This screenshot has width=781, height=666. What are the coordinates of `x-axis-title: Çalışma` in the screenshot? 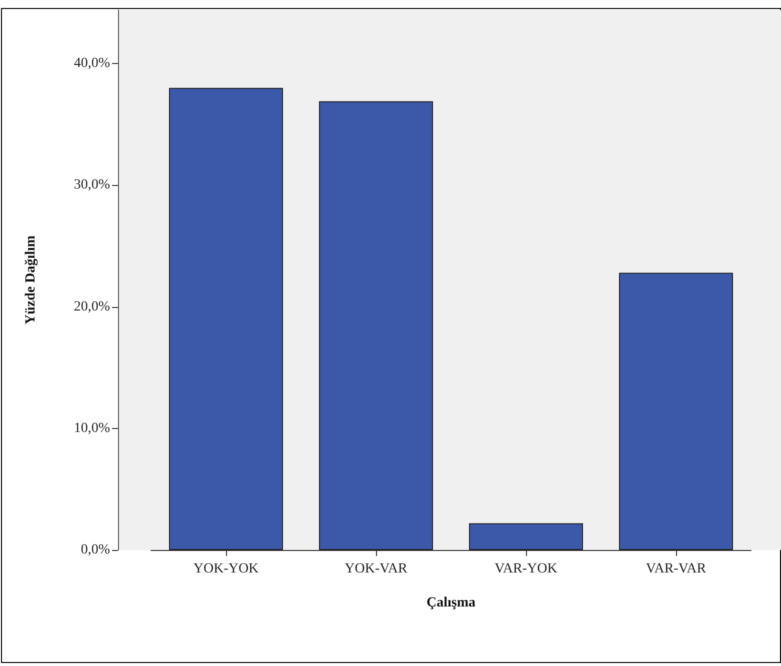 It's located at (451, 603).